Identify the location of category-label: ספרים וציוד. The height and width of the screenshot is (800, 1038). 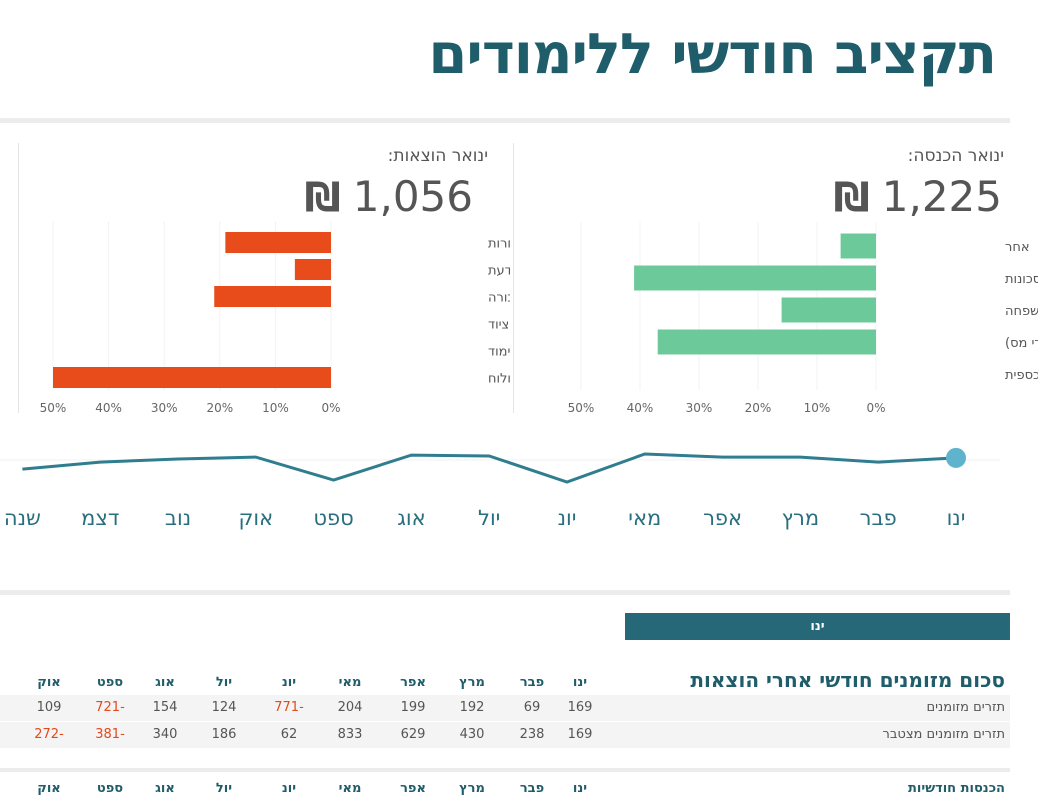
(499, 325).